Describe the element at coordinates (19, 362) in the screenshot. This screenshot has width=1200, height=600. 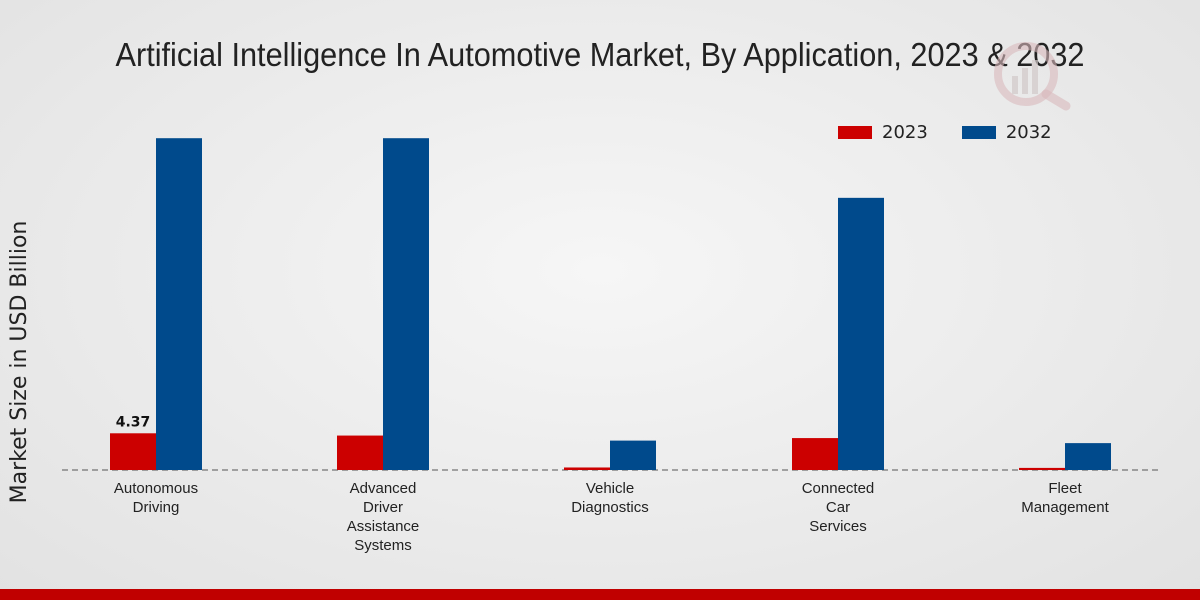
I see `y-axis-label: Market Size in USD Billion` at that location.